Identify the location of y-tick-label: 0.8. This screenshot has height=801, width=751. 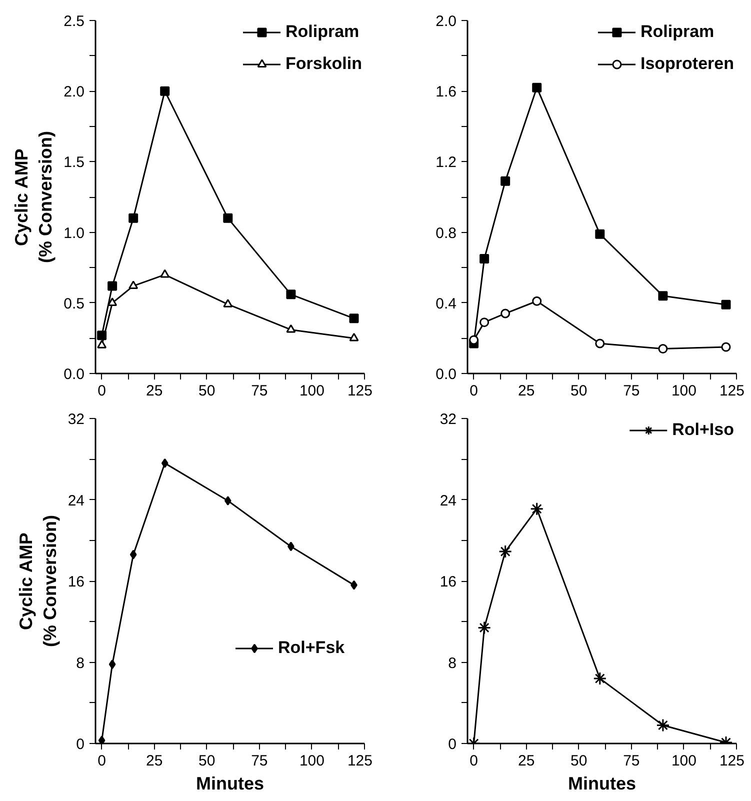
(446, 233).